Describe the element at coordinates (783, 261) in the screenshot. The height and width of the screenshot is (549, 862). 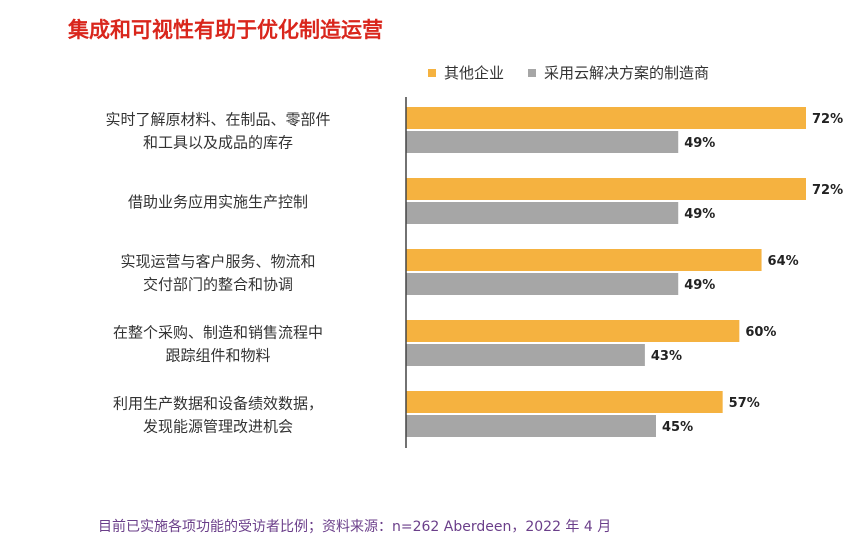
I see `data-label: 64%` at that location.